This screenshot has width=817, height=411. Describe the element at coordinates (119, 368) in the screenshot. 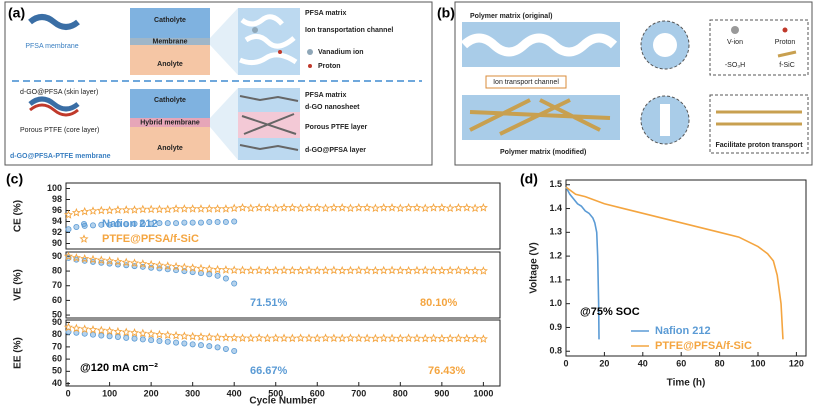

I see `annotation: @120 mA cm⁻²` at that location.